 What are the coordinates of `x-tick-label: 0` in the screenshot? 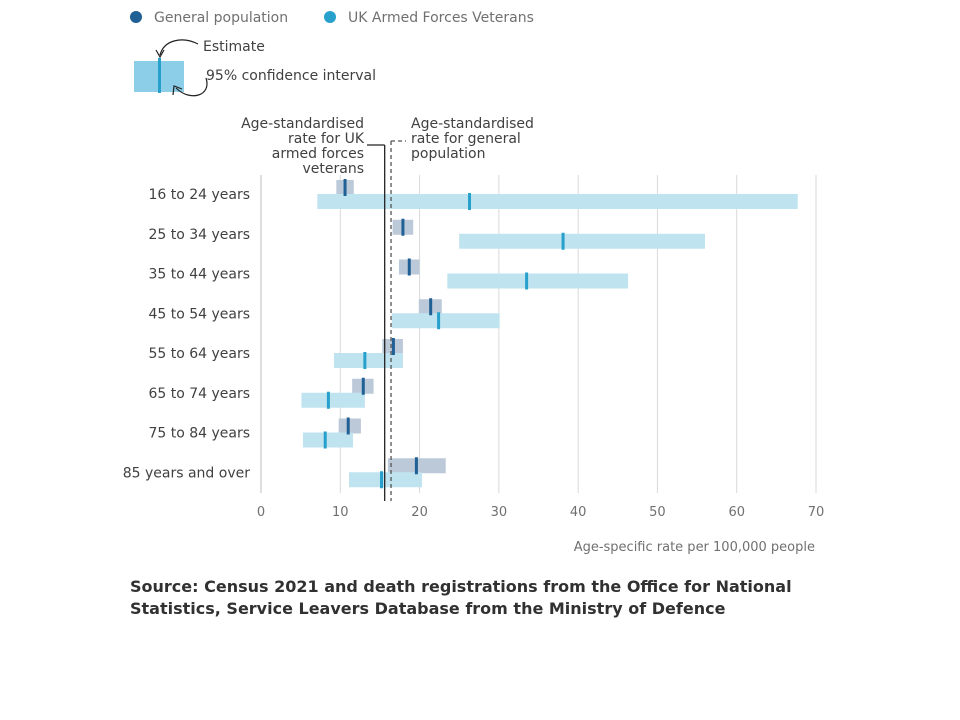 It's located at (261, 512).